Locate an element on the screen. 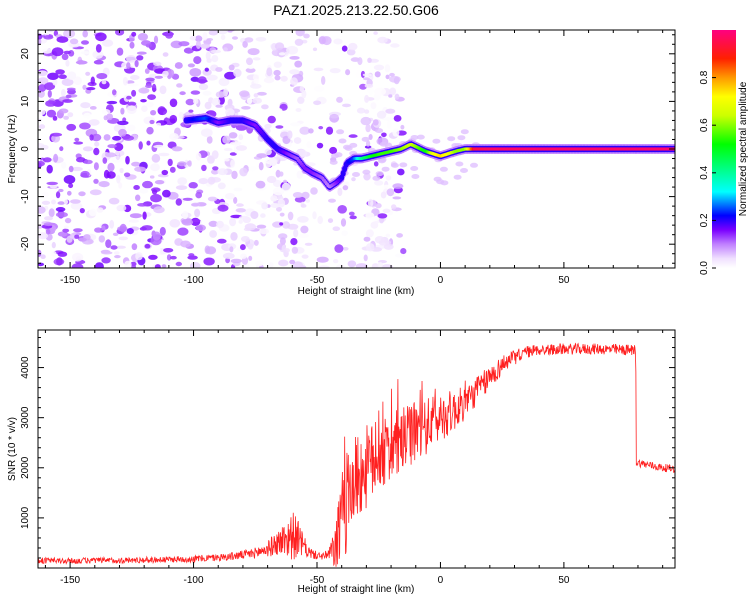 The height and width of the screenshot is (600, 750). x-tick-label: 0 is located at coordinates (441, 280).